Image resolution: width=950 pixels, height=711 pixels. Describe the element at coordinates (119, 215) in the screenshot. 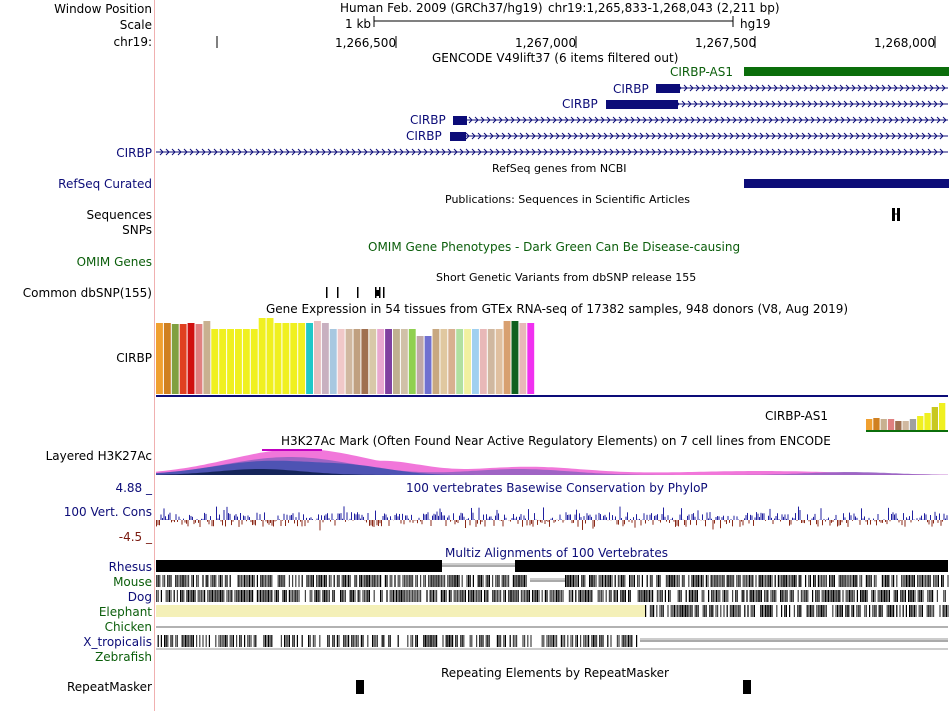

I see `publications-track-label: Sequences` at that location.